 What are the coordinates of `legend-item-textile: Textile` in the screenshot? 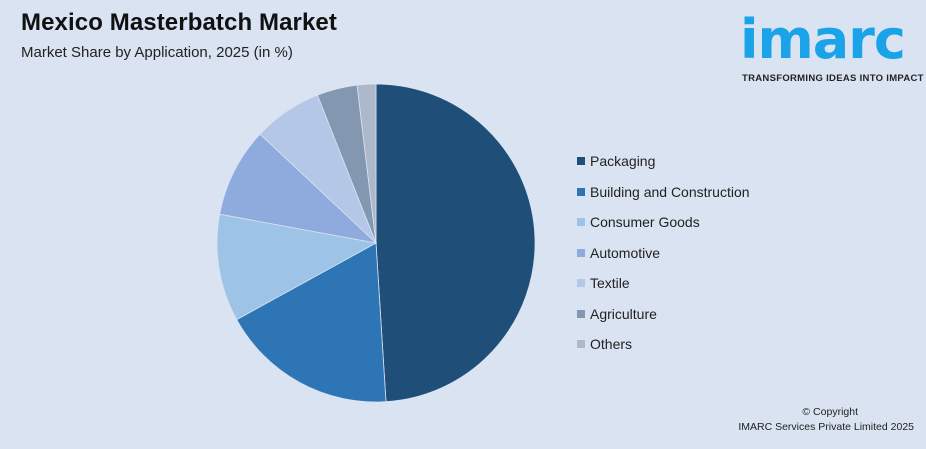 It's located at (663, 283).